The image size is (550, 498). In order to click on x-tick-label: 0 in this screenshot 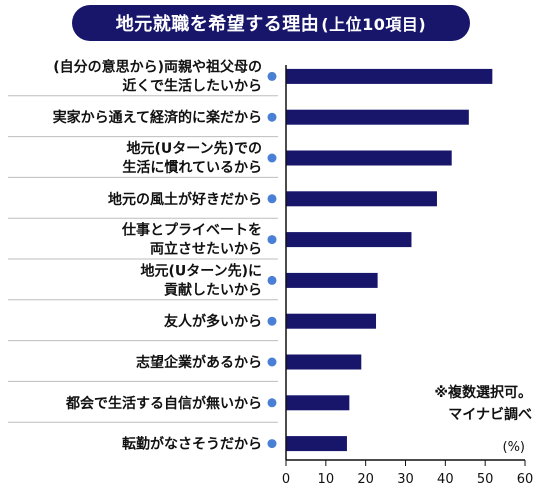, I will do `click(286, 479)`.